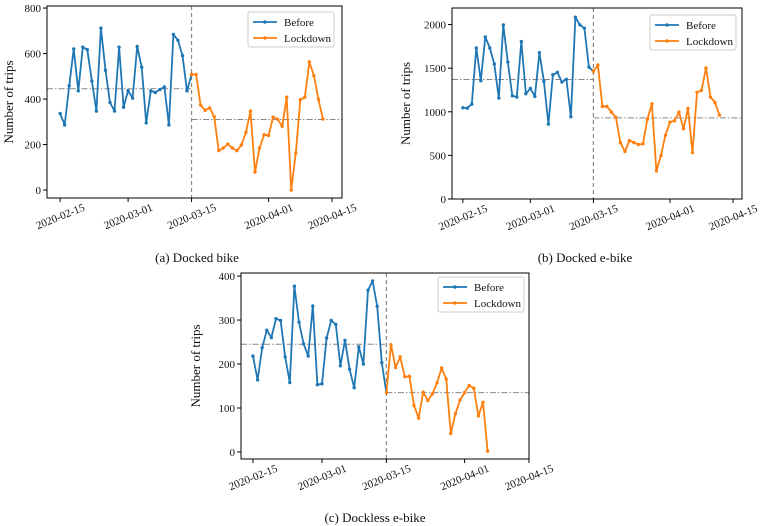  I want to click on y-tick-label: 800, so click(33, 9).